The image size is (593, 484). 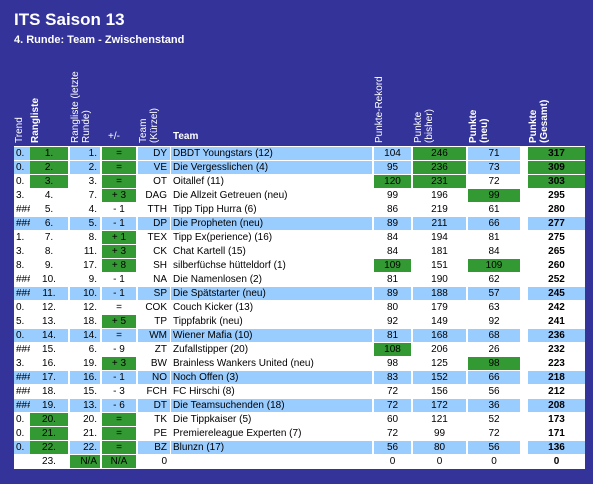 What do you see at coordinates (392, 363) in the screenshot?
I see `table-cell: 98` at bounding box center [392, 363].